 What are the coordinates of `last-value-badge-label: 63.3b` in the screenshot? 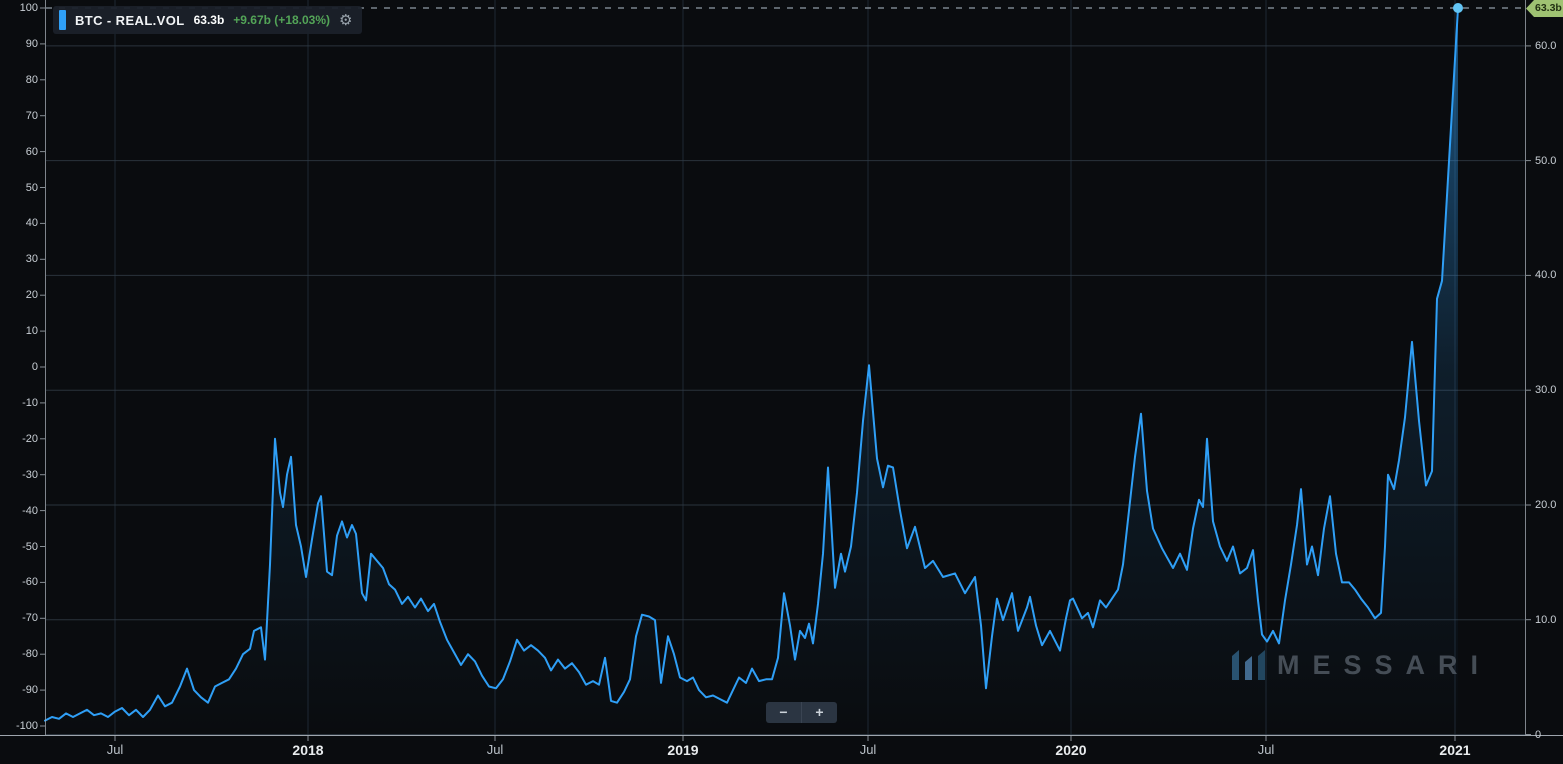 It's located at (1548, 8).